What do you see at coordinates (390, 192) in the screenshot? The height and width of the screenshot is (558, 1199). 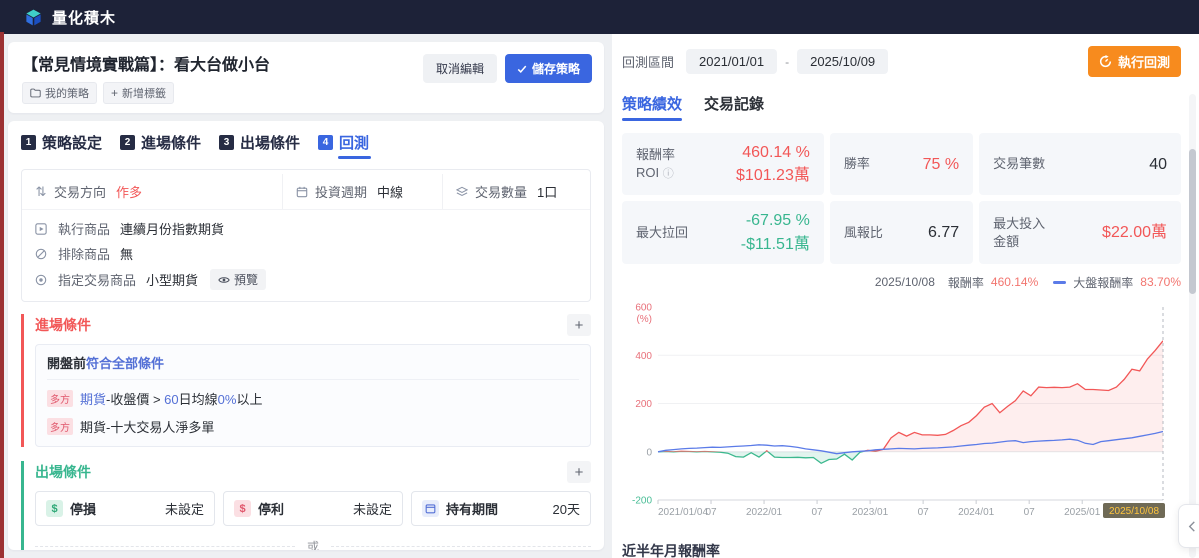 I see `period-value: 中線` at bounding box center [390, 192].